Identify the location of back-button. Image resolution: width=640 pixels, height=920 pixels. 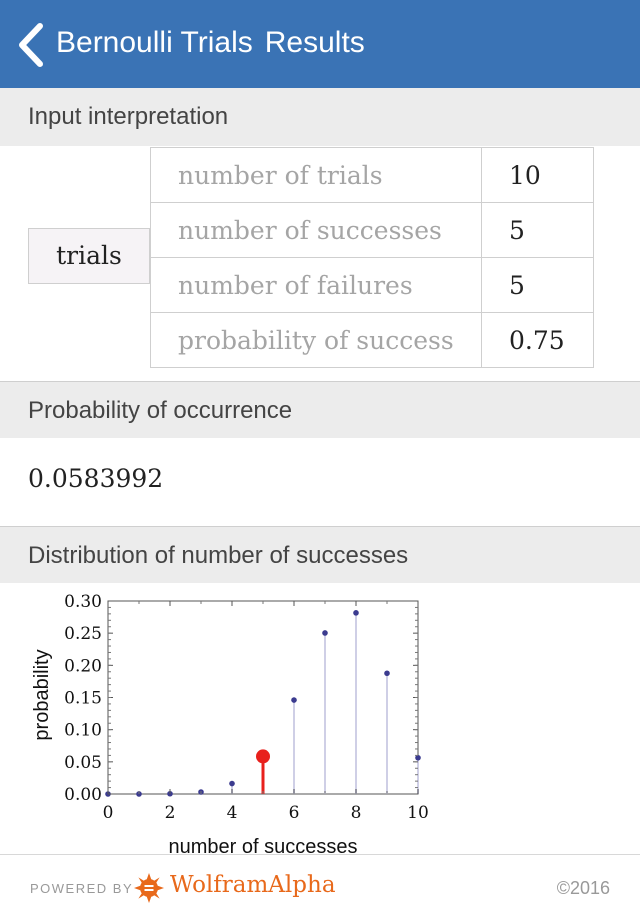
(32, 45).